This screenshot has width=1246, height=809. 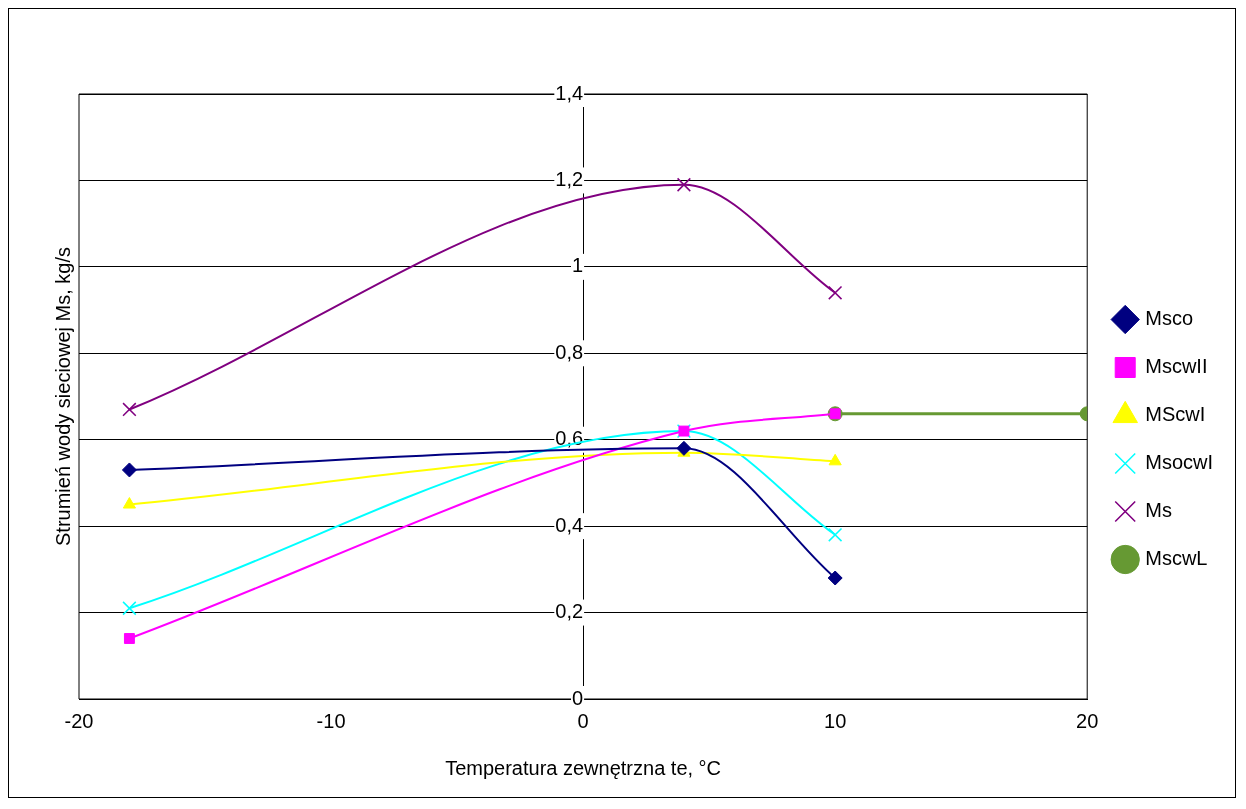 What do you see at coordinates (569, 611) in the screenshot?
I see `y-tick-label: 0,2` at bounding box center [569, 611].